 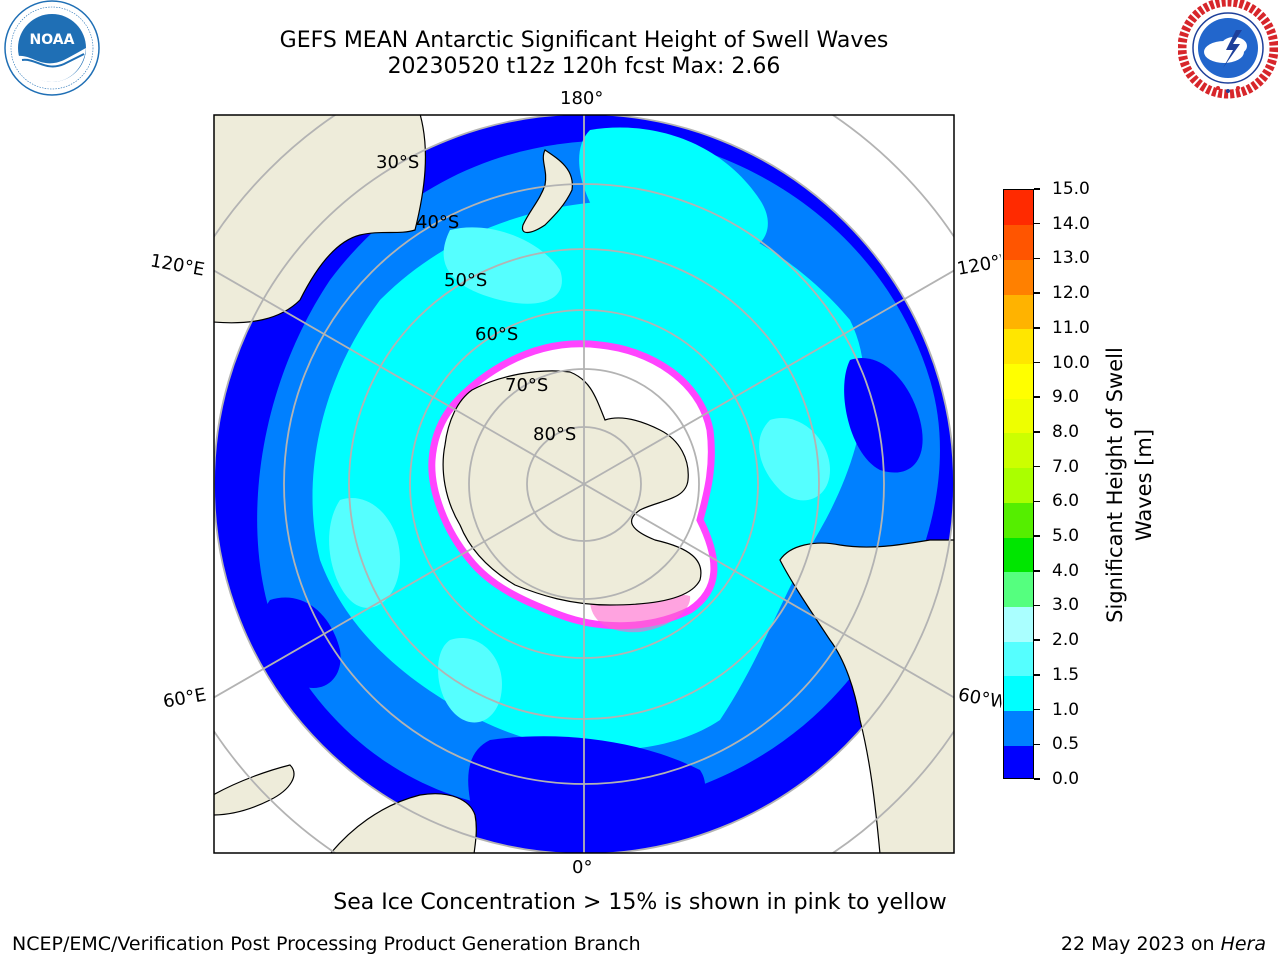 I want to click on footer-date-text: 22 May 2023 on, so click(x=1140, y=944).